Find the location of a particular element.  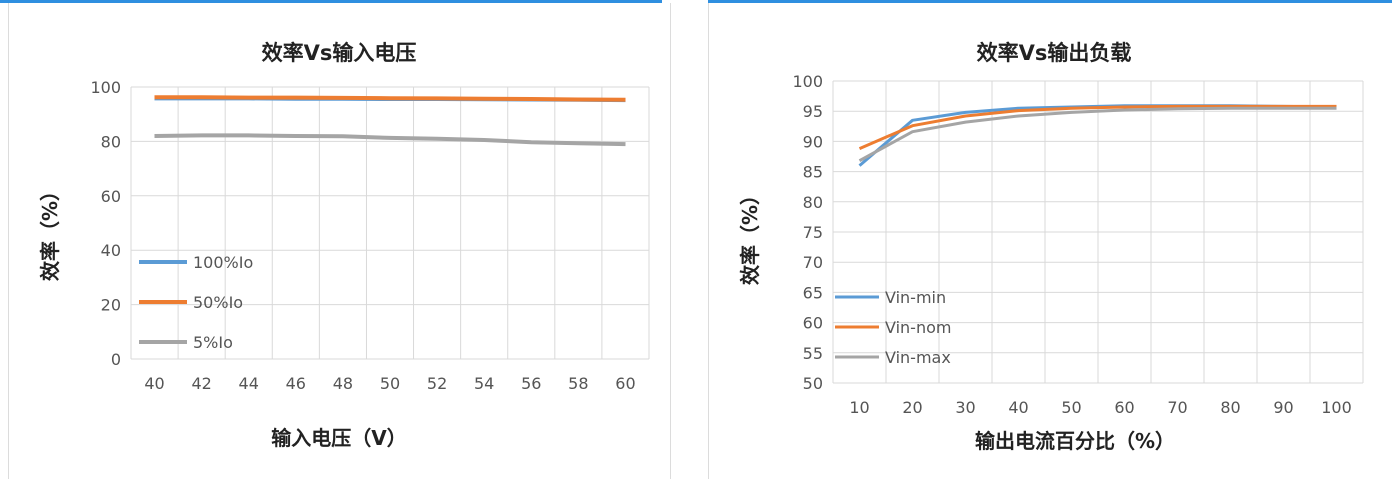

x-tick-label: 100 is located at coordinates (1336, 407).